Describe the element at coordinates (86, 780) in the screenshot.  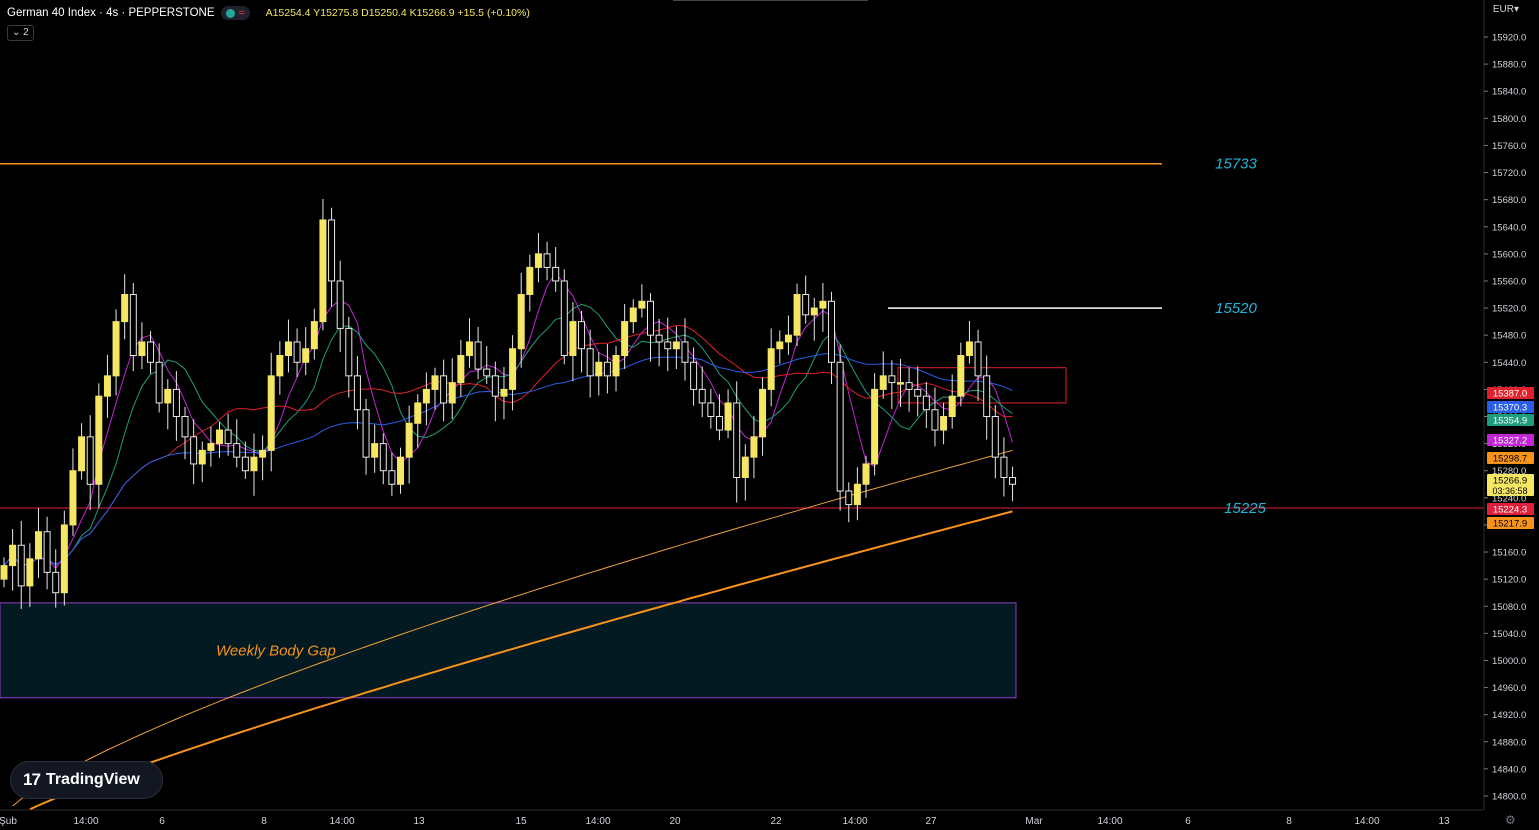
I see `tradingview-logo: 17 TradingView` at that location.